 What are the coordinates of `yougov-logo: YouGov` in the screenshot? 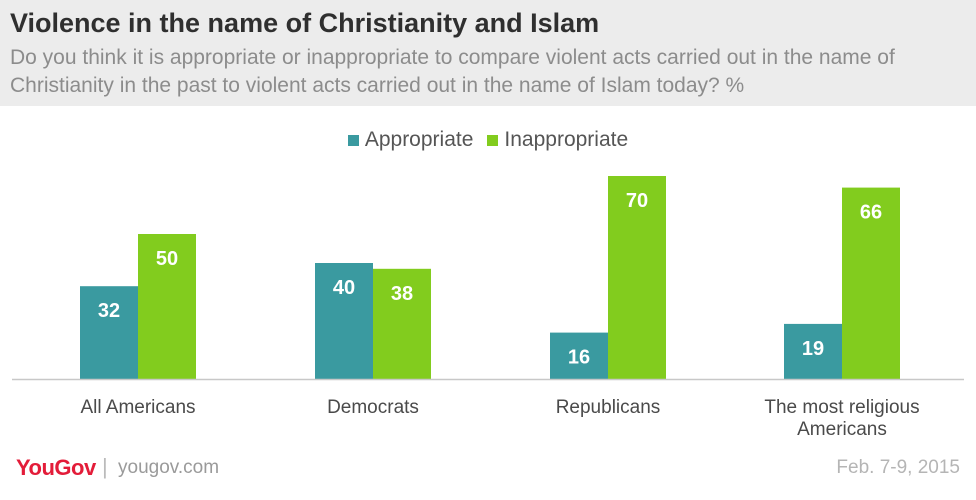 It's located at (56, 467).